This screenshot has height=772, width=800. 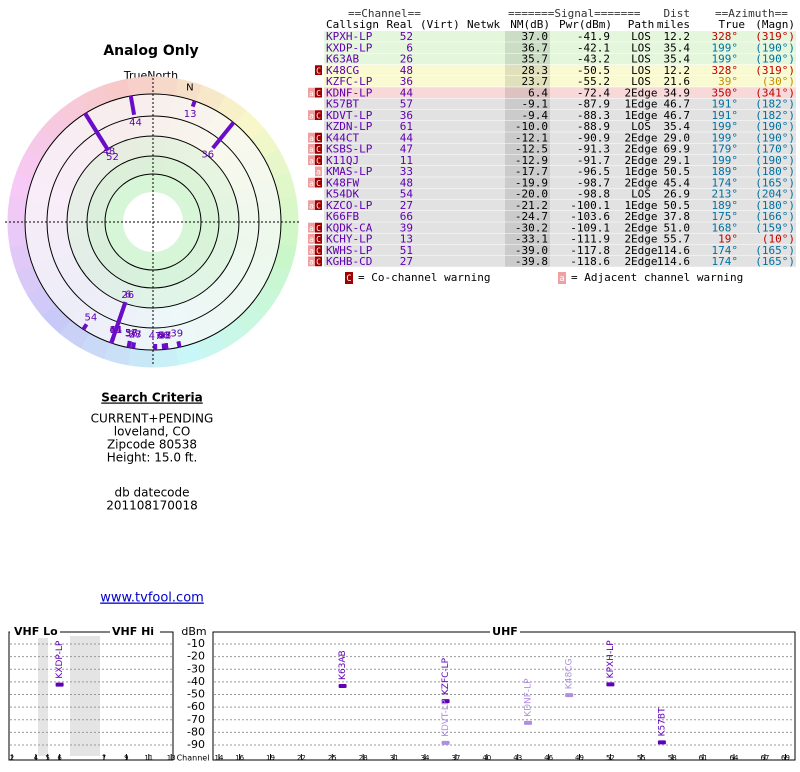 I want to click on x-tick-label: 28, so click(x=363, y=758).